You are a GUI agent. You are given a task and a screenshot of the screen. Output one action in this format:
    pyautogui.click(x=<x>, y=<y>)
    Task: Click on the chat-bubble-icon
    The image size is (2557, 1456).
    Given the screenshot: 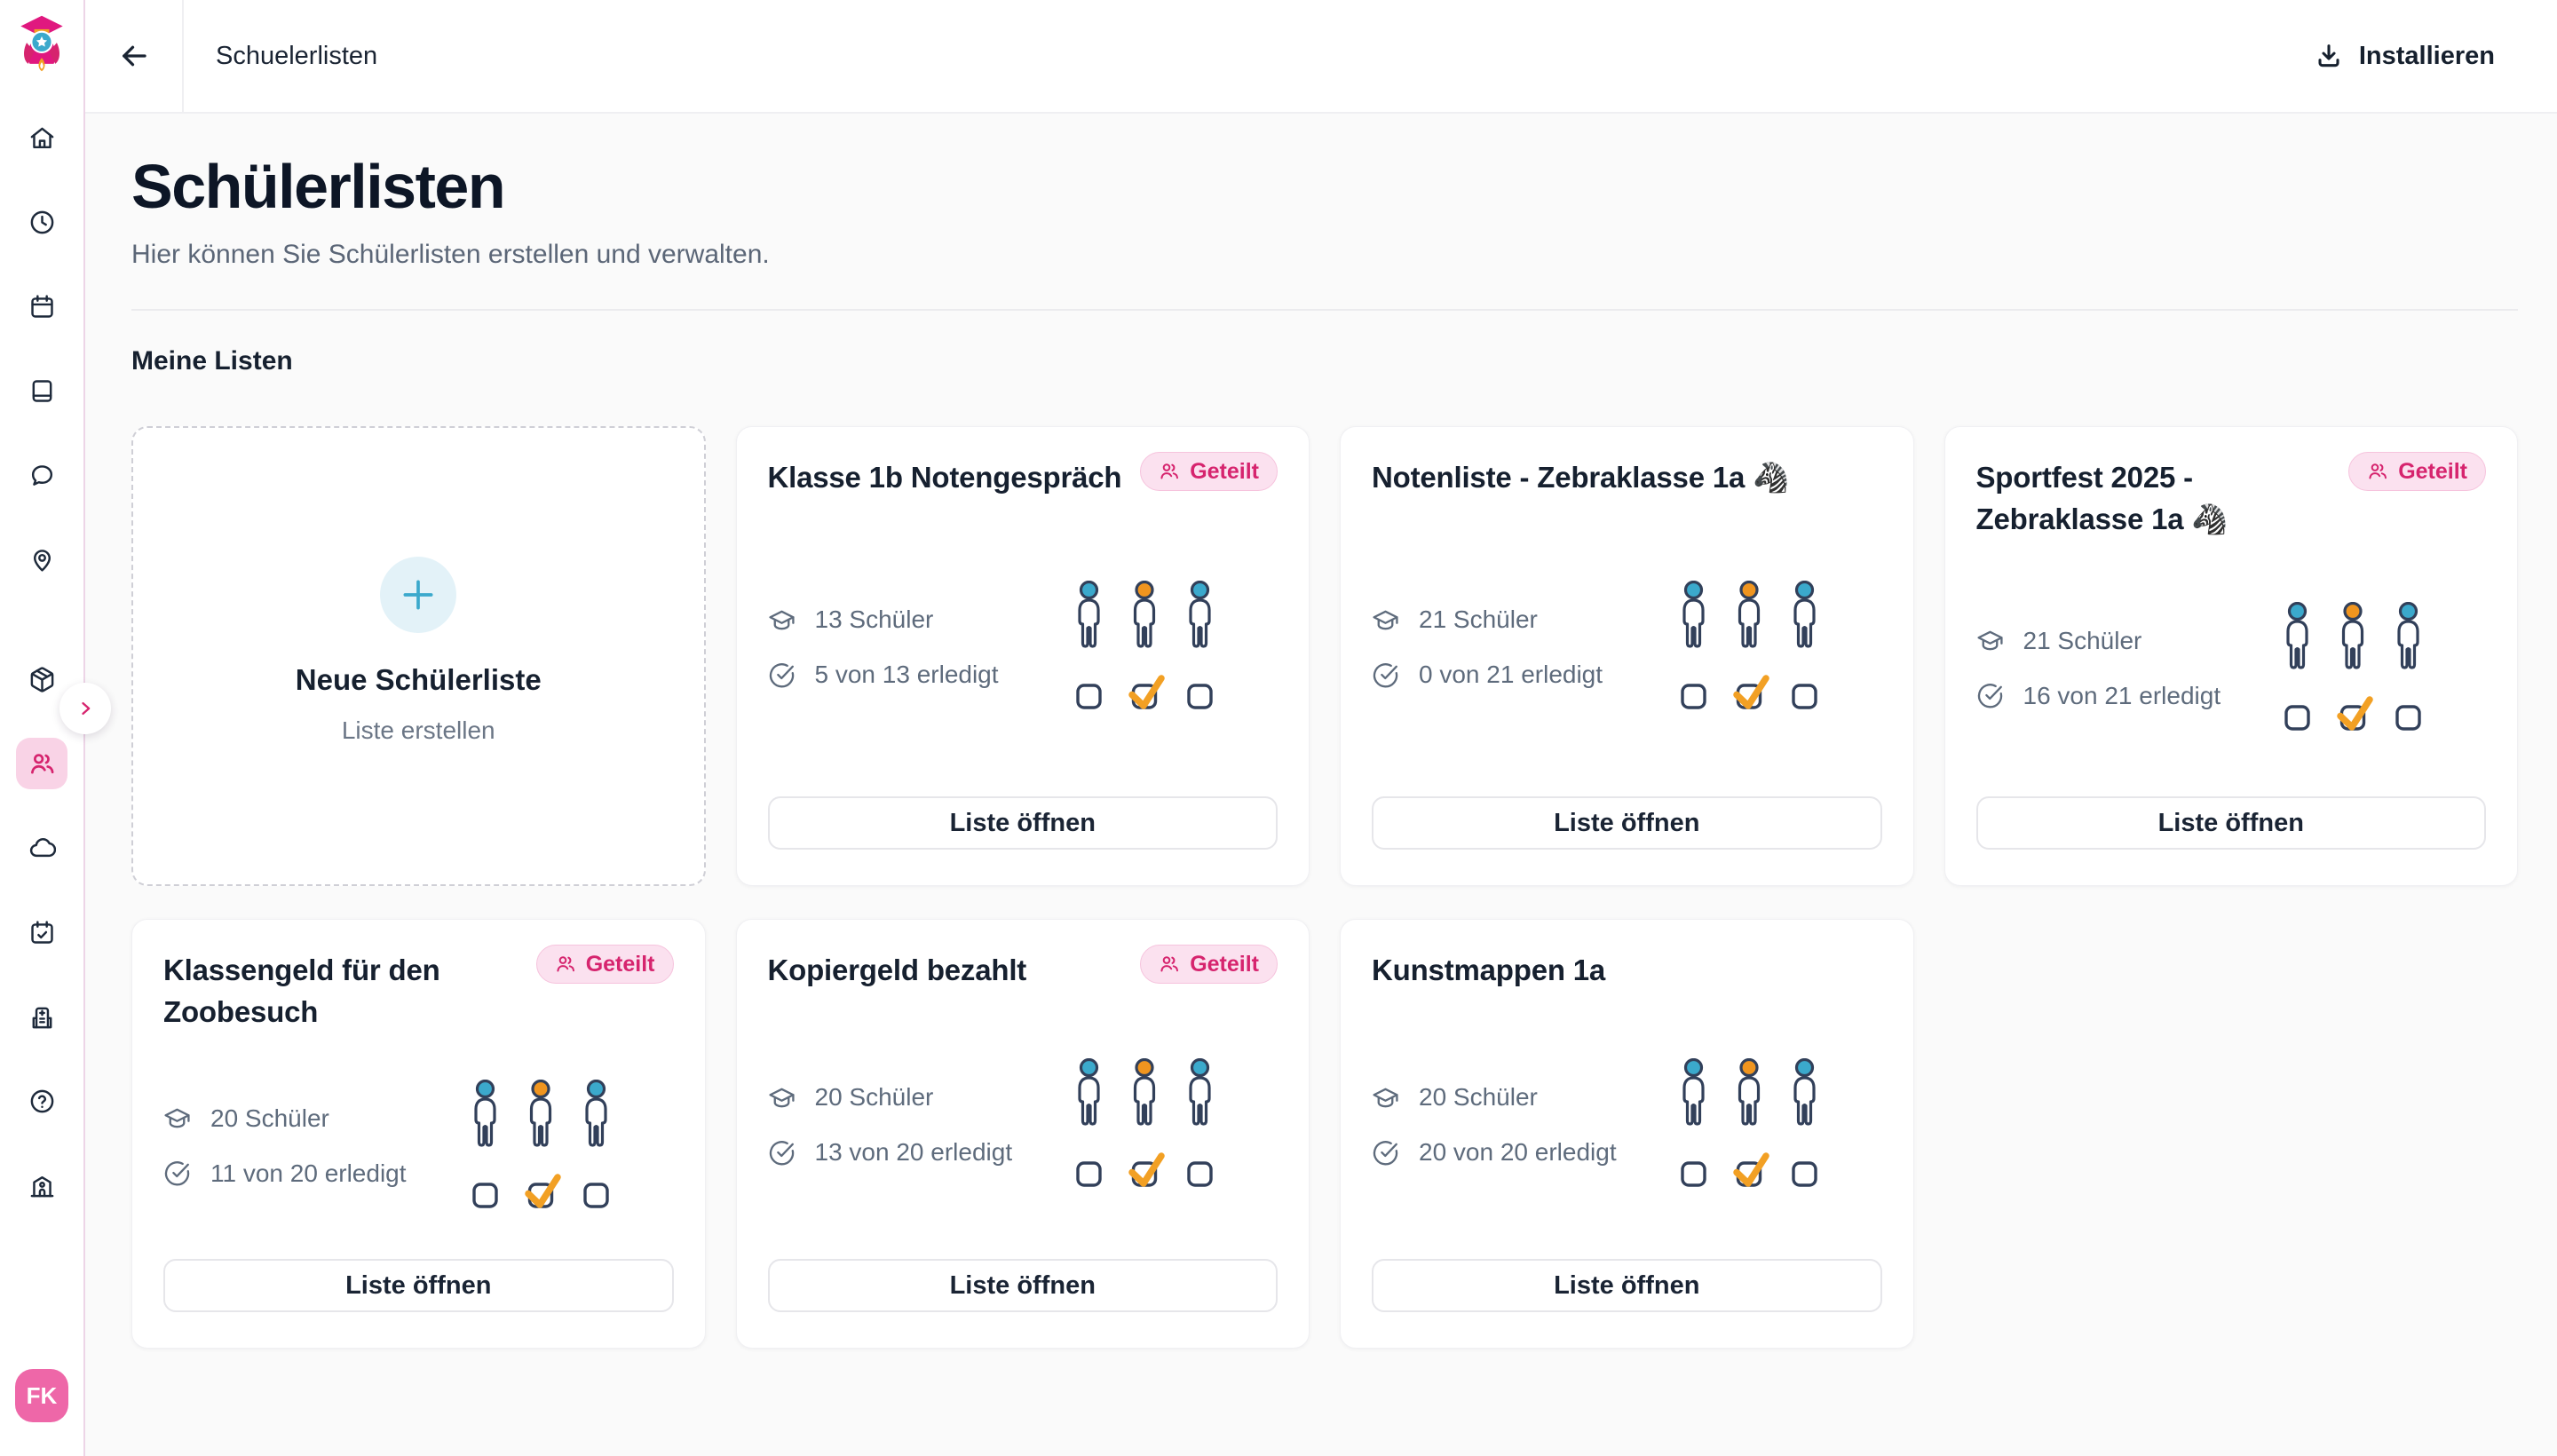 What is the action you would take?
    pyautogui.click(x=41, y=475)
    